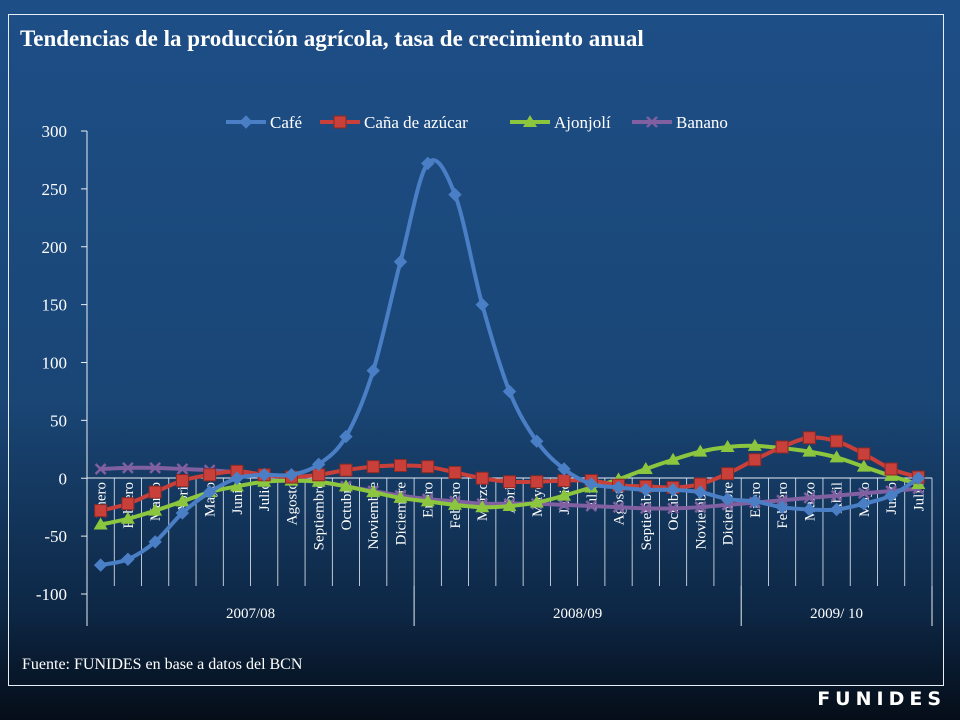  Describe the element at coordinates (729, 514) in the screenshot. I see `category-label: Diciembre` at that location.